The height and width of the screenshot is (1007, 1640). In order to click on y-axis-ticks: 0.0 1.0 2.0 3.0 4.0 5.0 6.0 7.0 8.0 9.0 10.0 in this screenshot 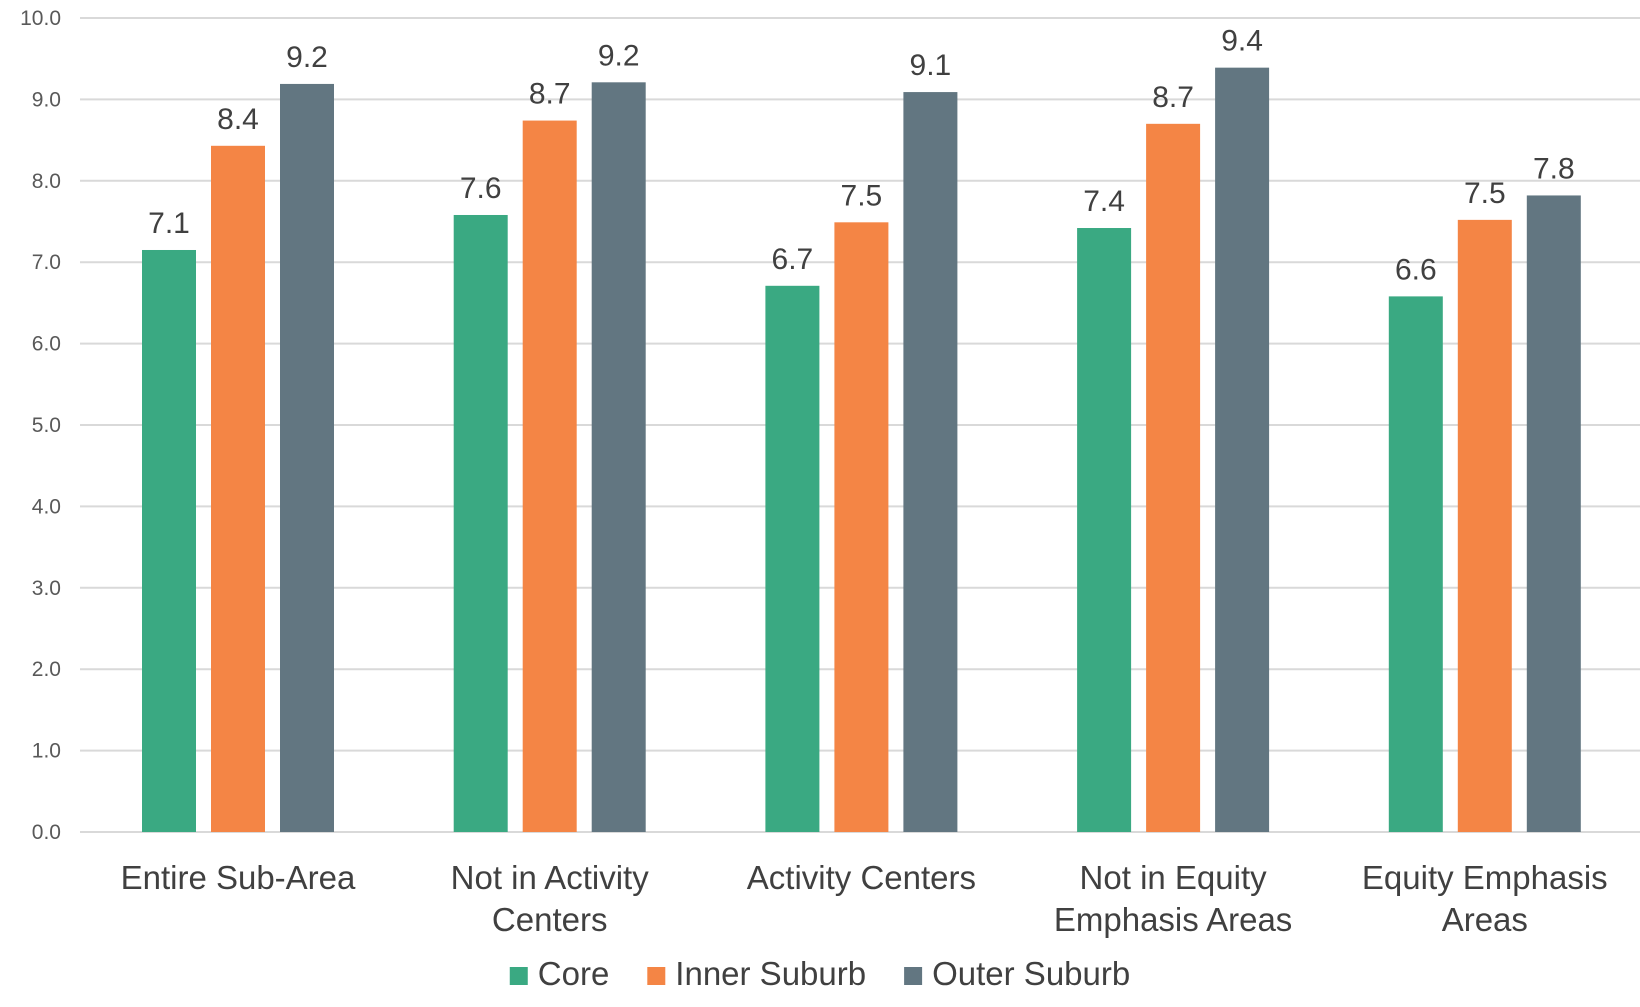, I will do `click(40, 425)`.